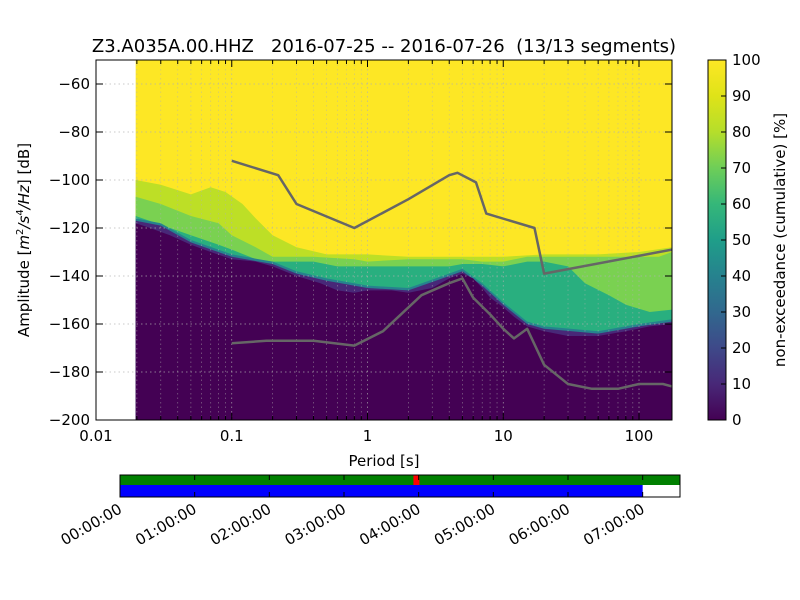  What do you see at coordinates (613, 524) in the screenshot?
I see `timeline-tick-label: 07:00:00` at bounding box center [613, 524].